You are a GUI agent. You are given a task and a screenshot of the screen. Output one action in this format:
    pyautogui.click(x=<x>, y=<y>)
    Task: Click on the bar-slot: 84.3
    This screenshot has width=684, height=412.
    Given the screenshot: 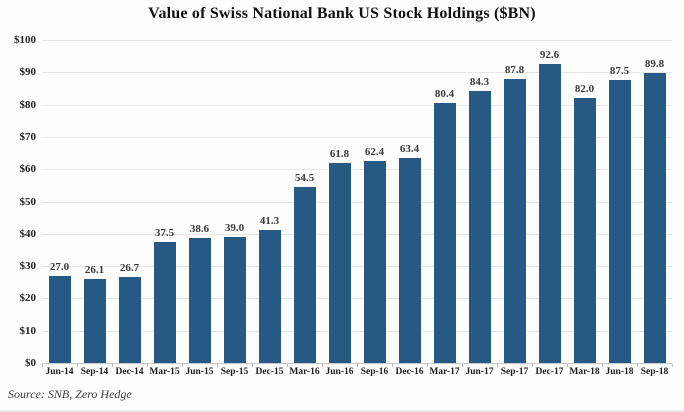 What is the action you would take?
    pyautogui.click(x=479, y=219)
    